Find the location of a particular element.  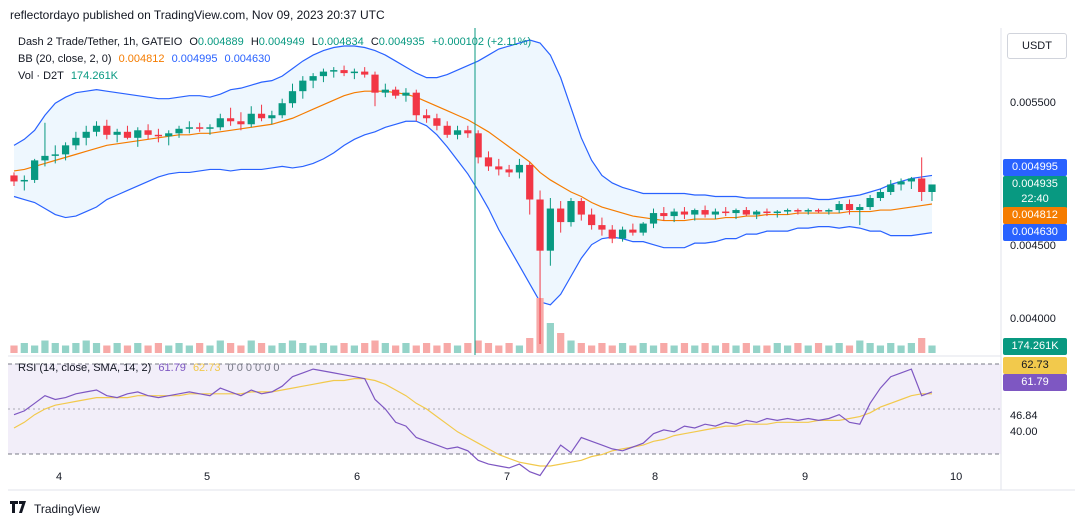

footer-brand: TradingView is located at coordinates (55, 508).